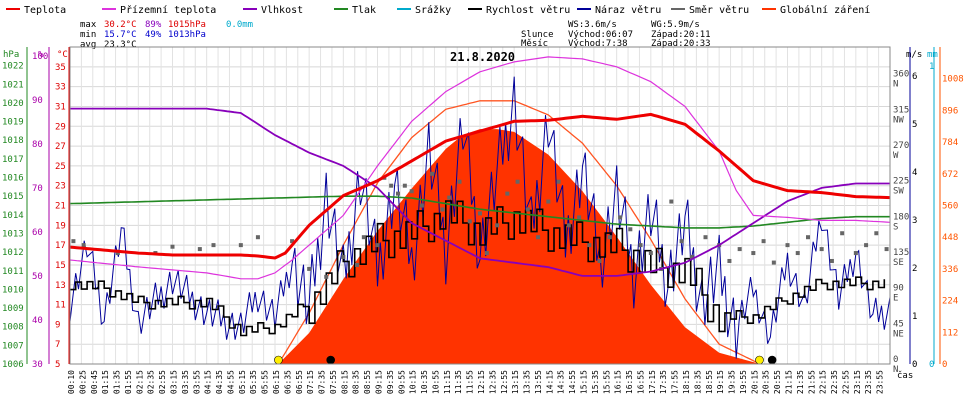  I want to click on x-tick-label: 06:35, so click(287, 382).